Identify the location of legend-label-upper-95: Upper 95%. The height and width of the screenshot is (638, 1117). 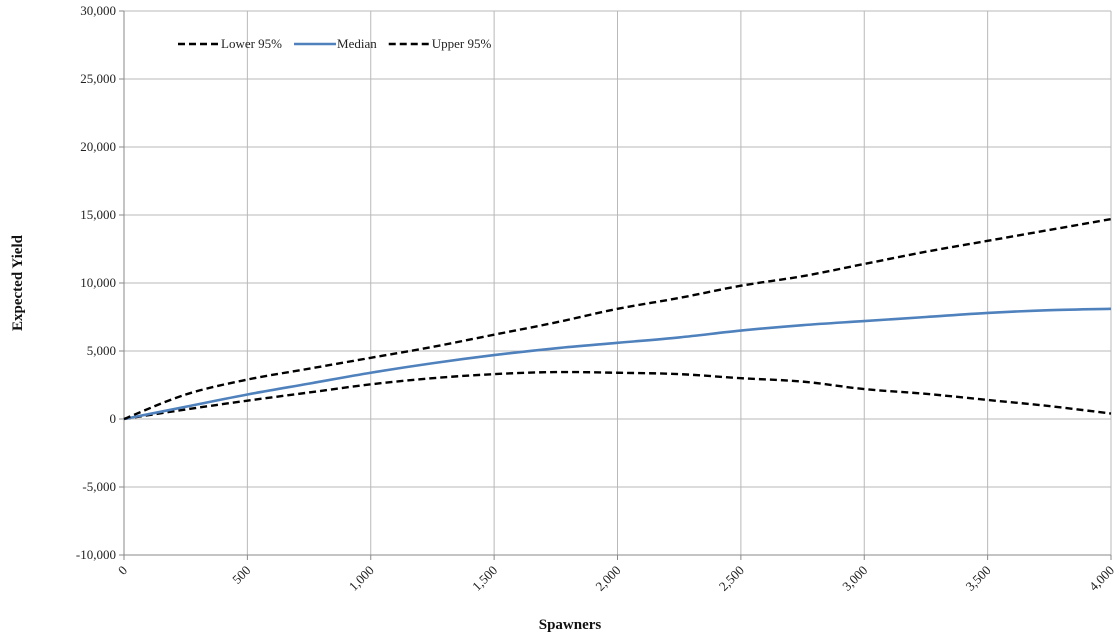
(462, 43).